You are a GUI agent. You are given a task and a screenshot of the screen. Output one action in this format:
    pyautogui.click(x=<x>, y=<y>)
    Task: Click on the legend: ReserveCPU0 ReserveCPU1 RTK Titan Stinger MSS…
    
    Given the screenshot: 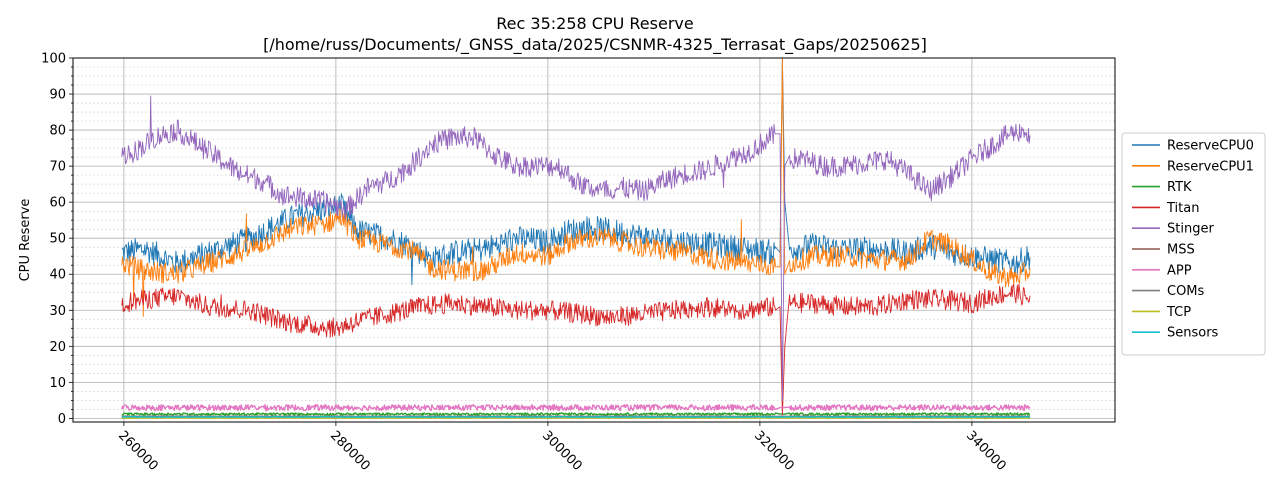 What is the action you would take?
    pyautogui.click(x=1193, y=244)
    